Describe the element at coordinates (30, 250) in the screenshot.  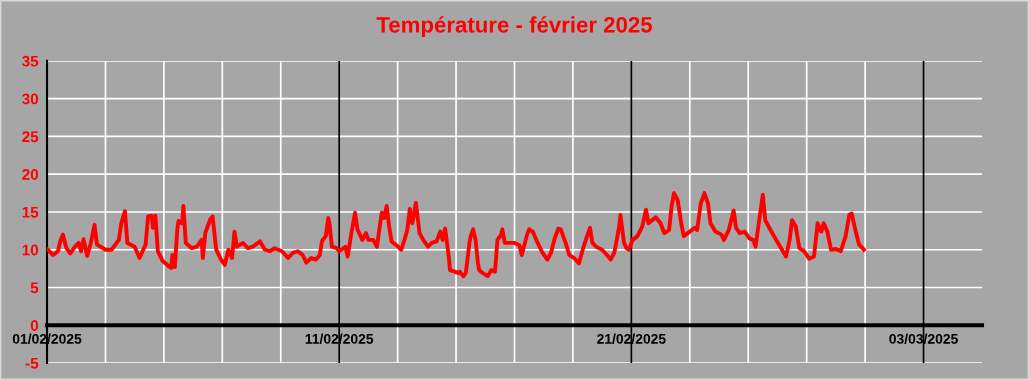
I see `y-tick-label: 10` at that location.